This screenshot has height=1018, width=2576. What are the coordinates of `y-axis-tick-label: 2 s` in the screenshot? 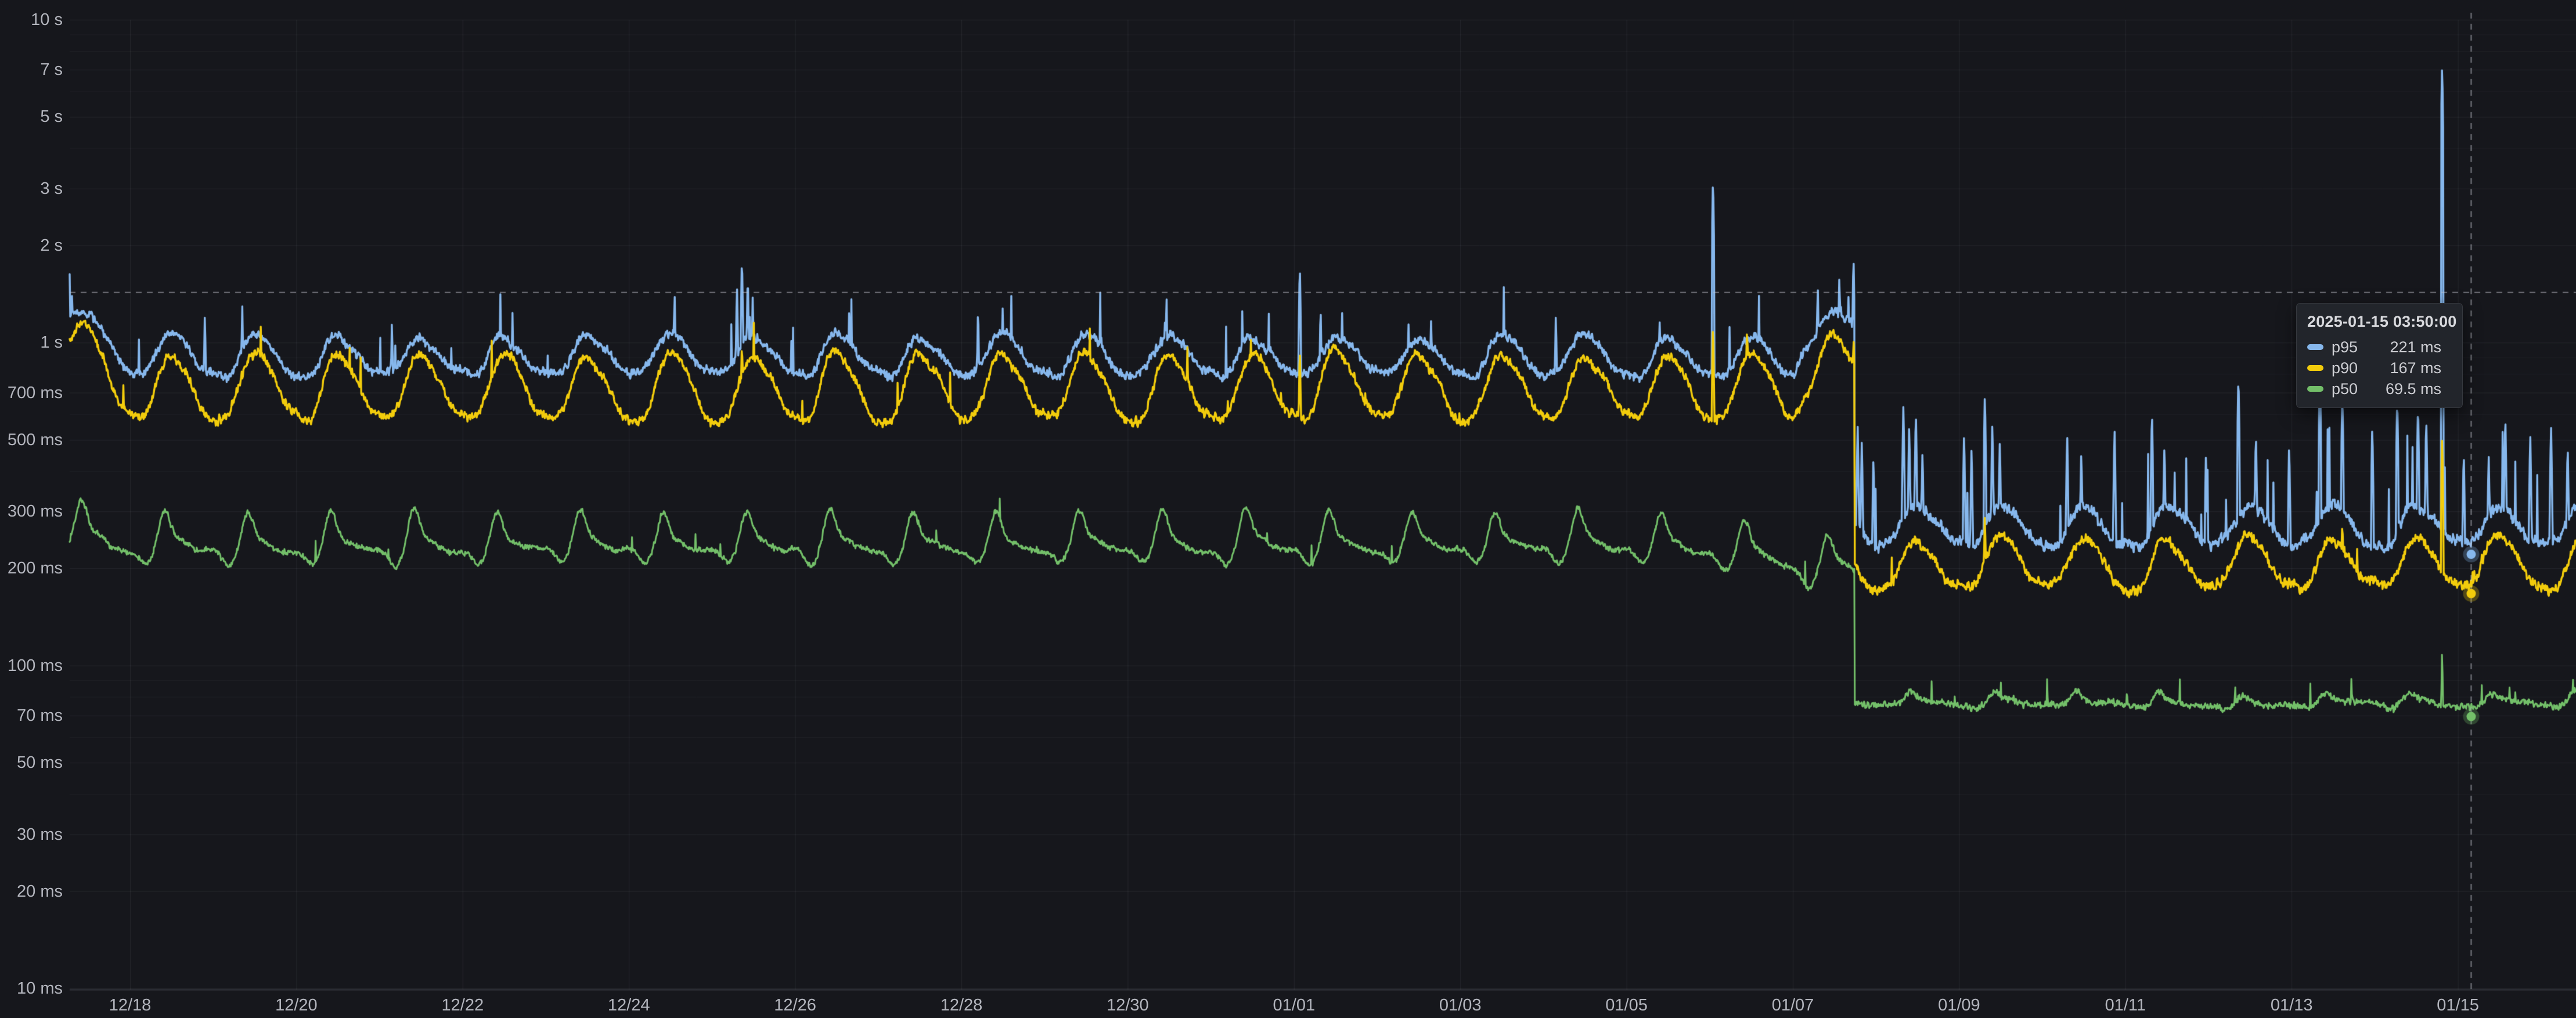 It's located at (51, 246).